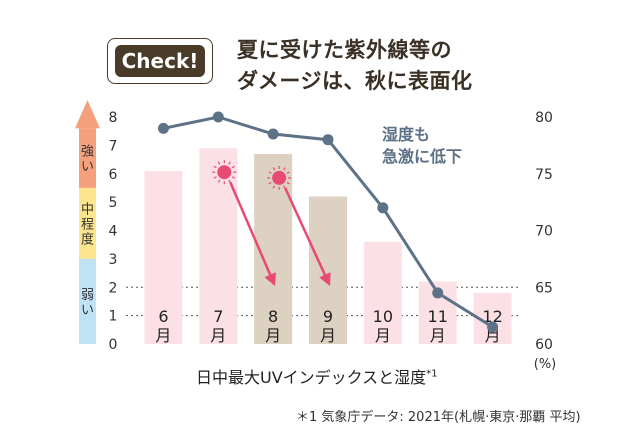 This screenshot has width=629, height=441. I want to click on left-tick-1: 1, so click(113, 317).